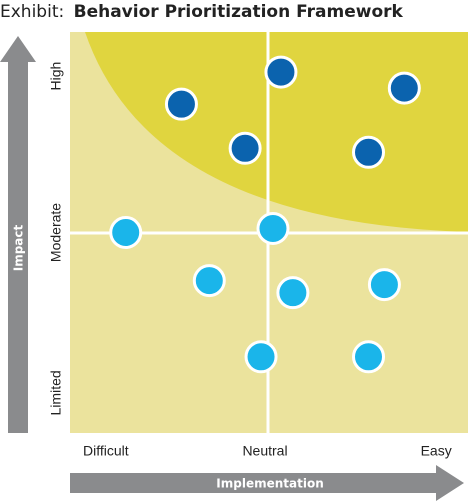 The image size is (468, 502). What do you see at coordinates (239, 12) in the screenshot?
I see `chart-title: Behavior Prioritization Framework` at bounding box center [239, 12].